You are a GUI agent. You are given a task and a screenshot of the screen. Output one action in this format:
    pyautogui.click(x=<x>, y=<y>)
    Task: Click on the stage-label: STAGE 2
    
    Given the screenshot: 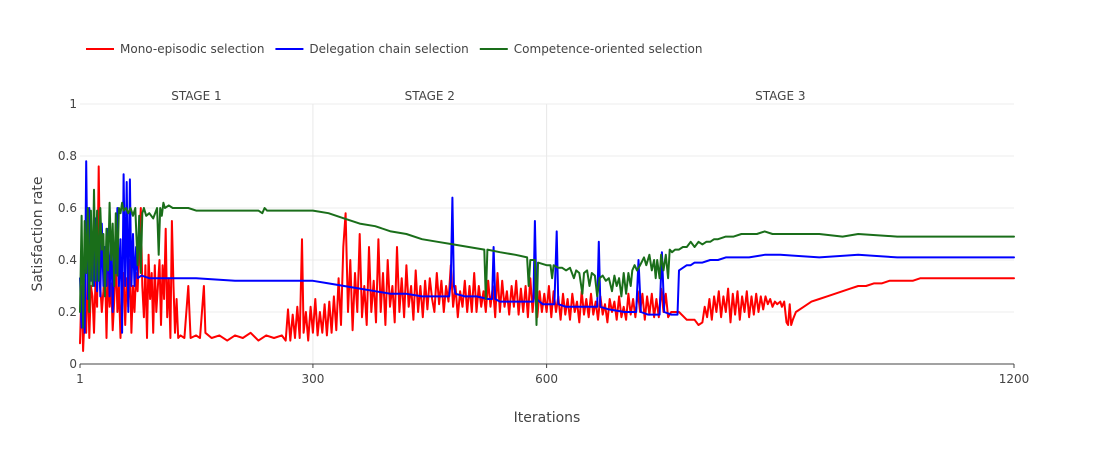 What is the action you would take?
    pyautogui.click(x=430, y=96)
    